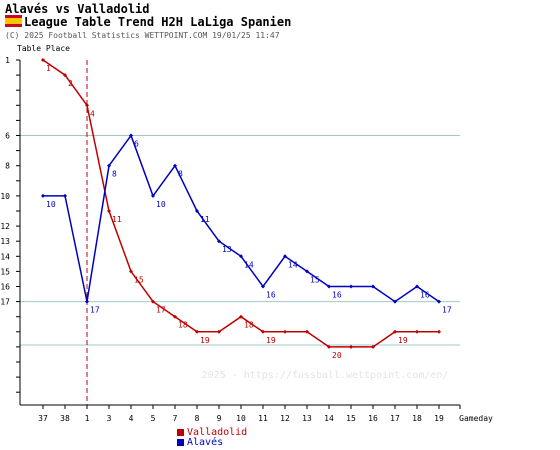 Image resolution: width=560 pixels, height=450 pixels. I want to click on x-tick-label: 10, so click(241, 418).